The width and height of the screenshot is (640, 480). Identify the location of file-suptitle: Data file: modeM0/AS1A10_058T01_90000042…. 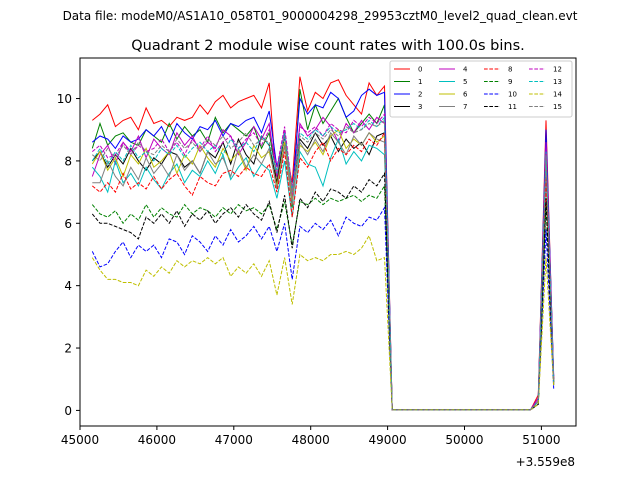
(320, 16).